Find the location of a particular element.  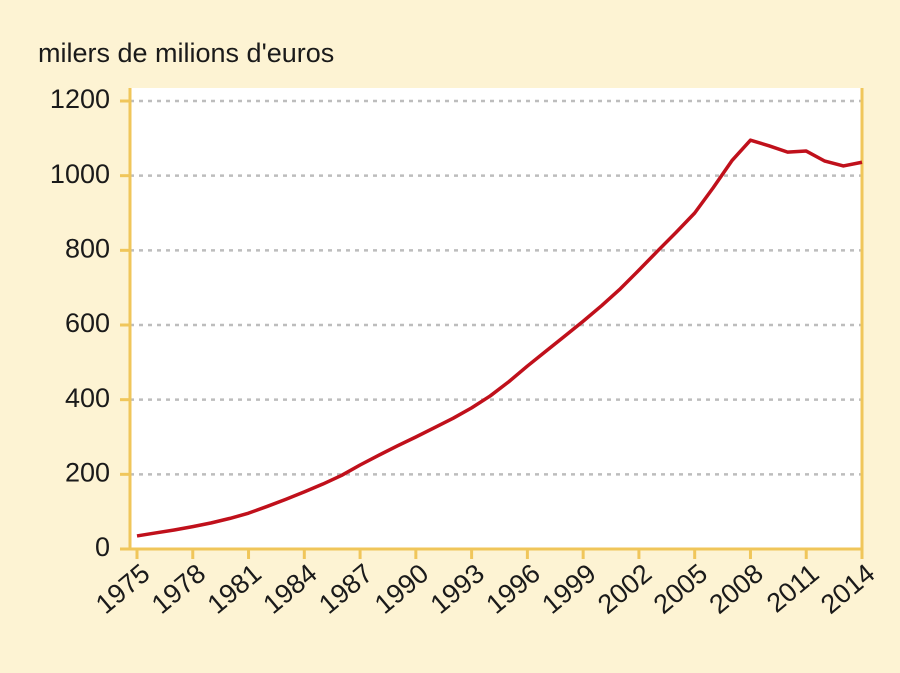

x-tick-label: 2014 is located at coordinates (847, 589).